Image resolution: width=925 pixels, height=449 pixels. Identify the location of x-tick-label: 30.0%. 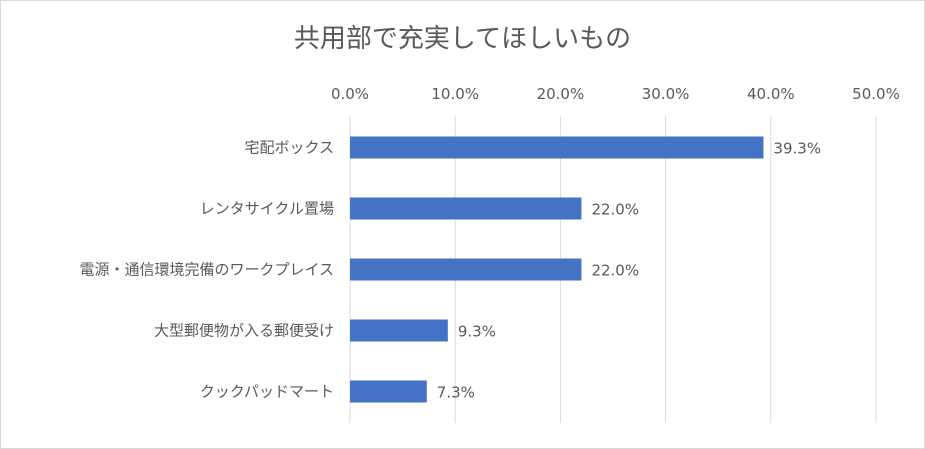
(666, 94).